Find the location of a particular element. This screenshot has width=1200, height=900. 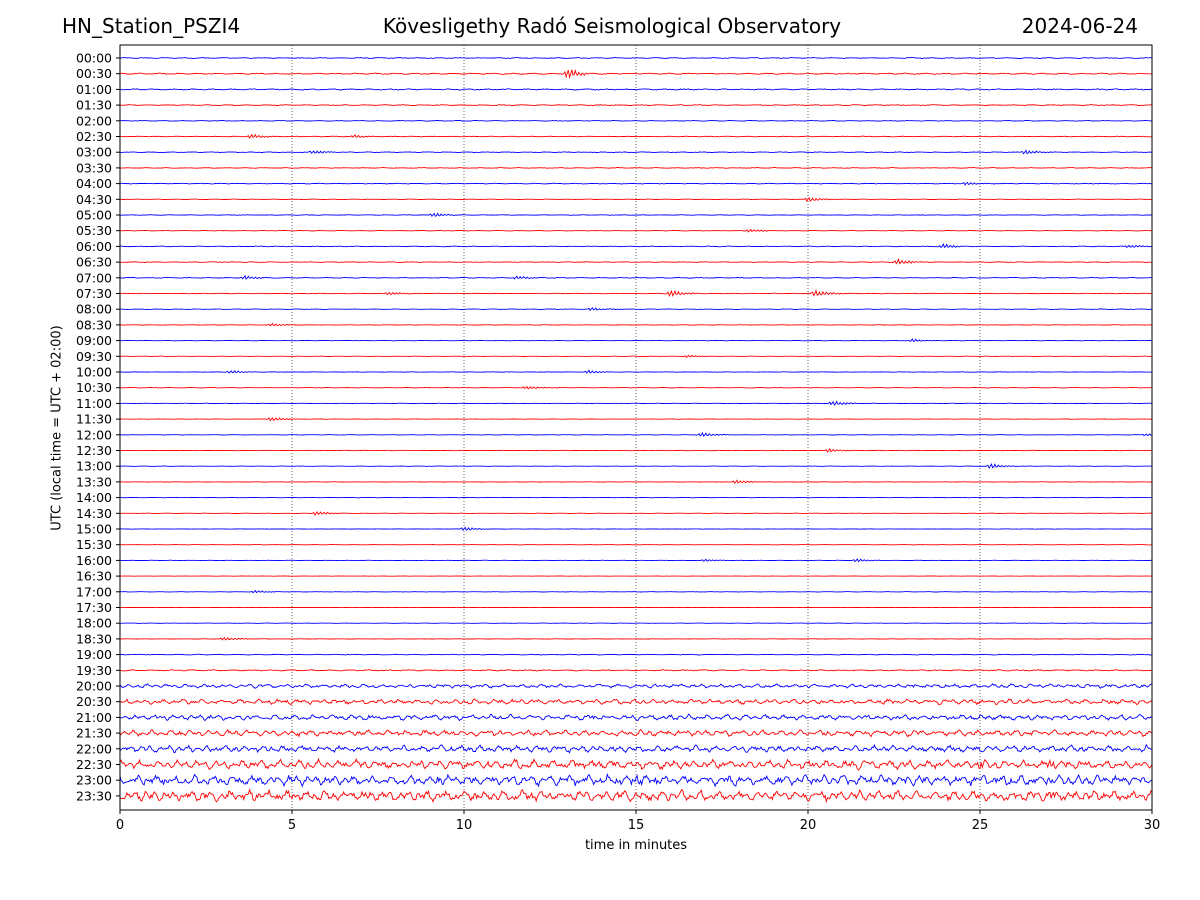

row-time-label: 18:30 is located at coordinates (94, 638).